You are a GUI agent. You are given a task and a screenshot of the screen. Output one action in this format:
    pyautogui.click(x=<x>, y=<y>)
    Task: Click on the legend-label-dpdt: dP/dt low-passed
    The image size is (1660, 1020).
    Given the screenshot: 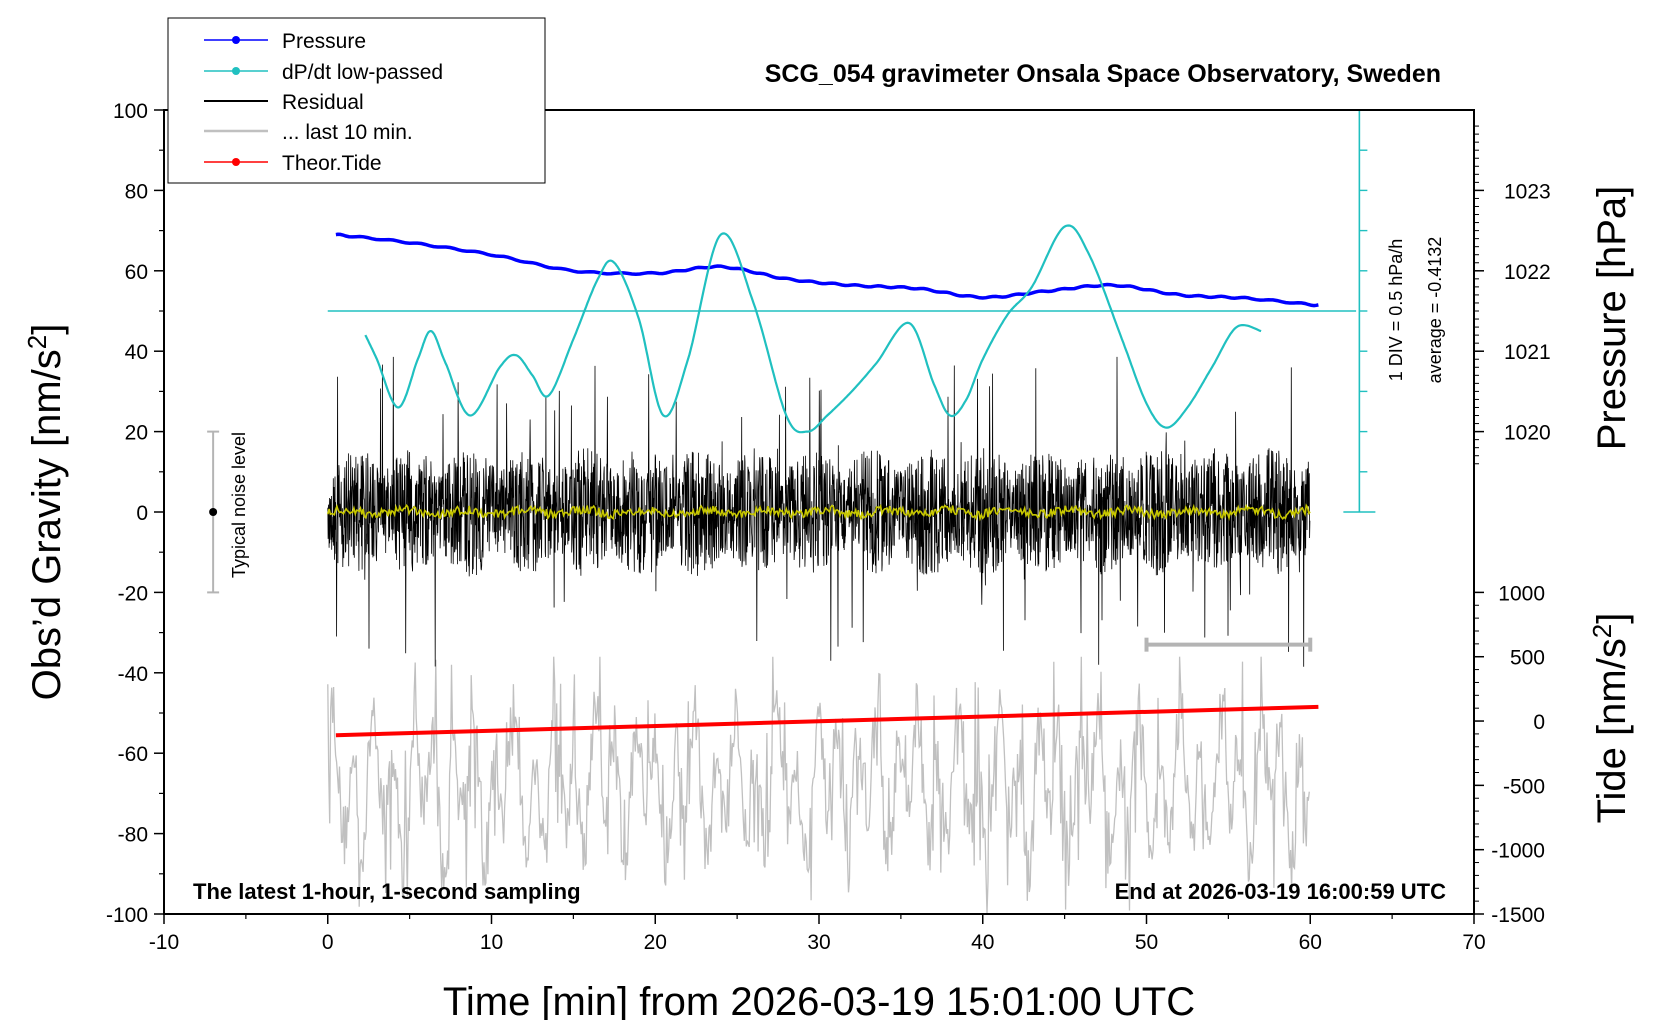 What is the action you would take?
    pyautogui.click(x=362, y=72)
    